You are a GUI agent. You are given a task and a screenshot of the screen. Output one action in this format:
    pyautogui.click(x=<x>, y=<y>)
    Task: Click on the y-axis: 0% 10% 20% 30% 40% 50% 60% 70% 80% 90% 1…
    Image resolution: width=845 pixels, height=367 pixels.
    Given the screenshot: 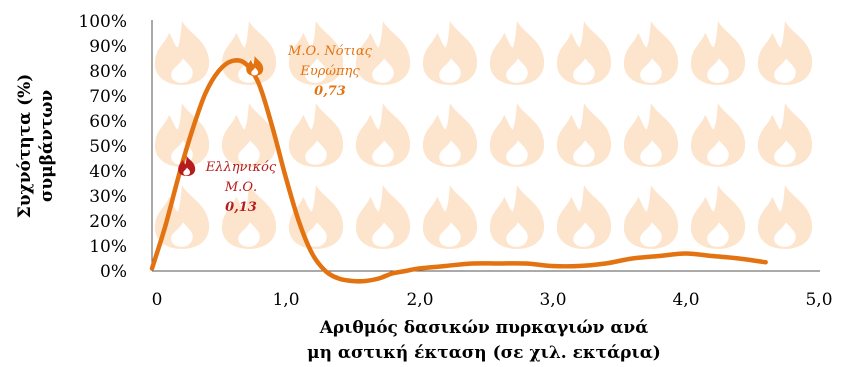 What is the action you would take?
    pyautogui.click(x=115, y=147)
    